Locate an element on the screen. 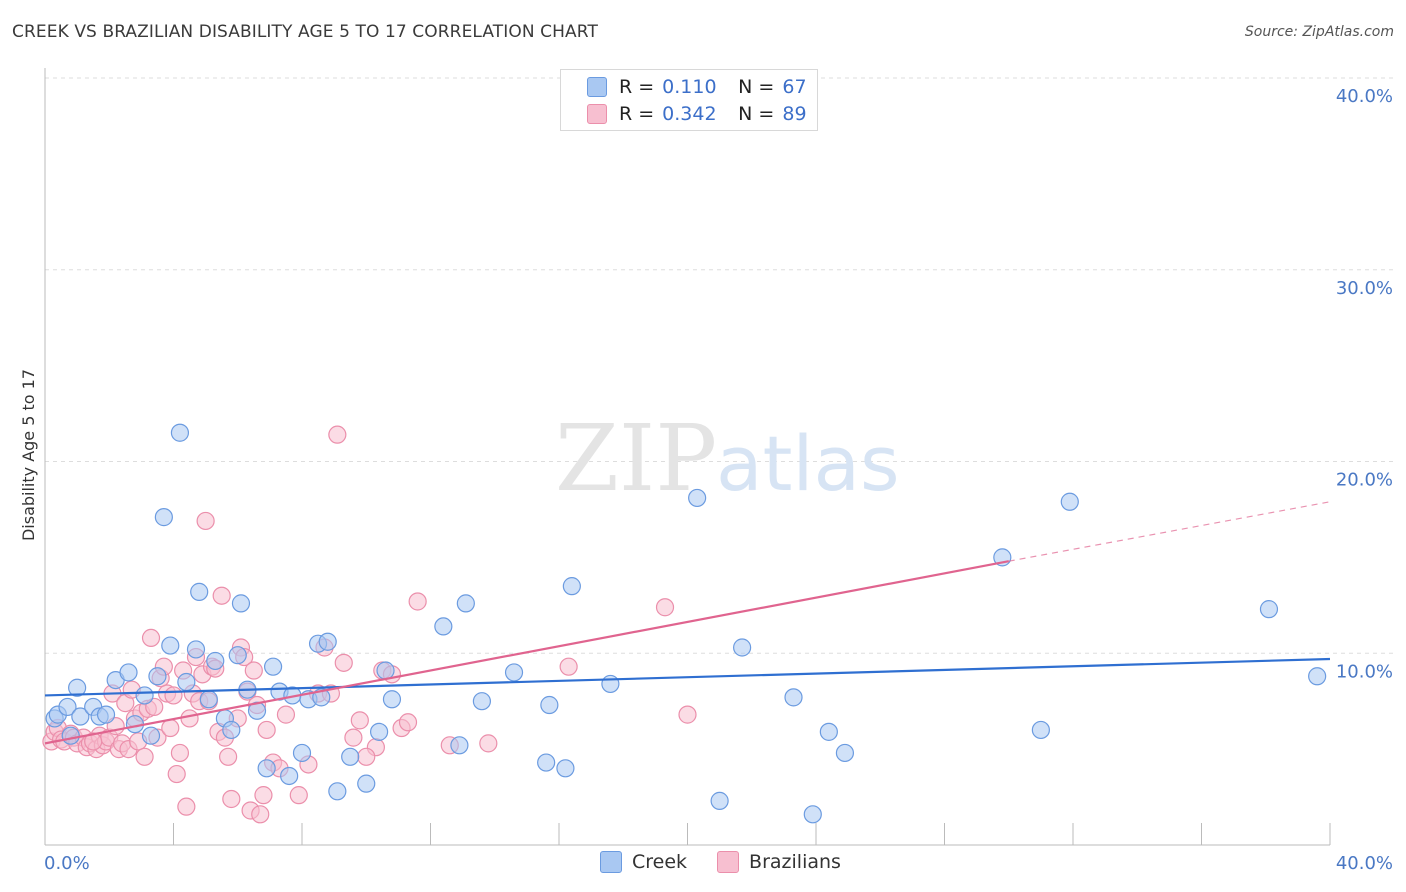 This screenshot has width=1406, height=892. x-tick-label: 40.0% is located at coordinates (1364, 863).